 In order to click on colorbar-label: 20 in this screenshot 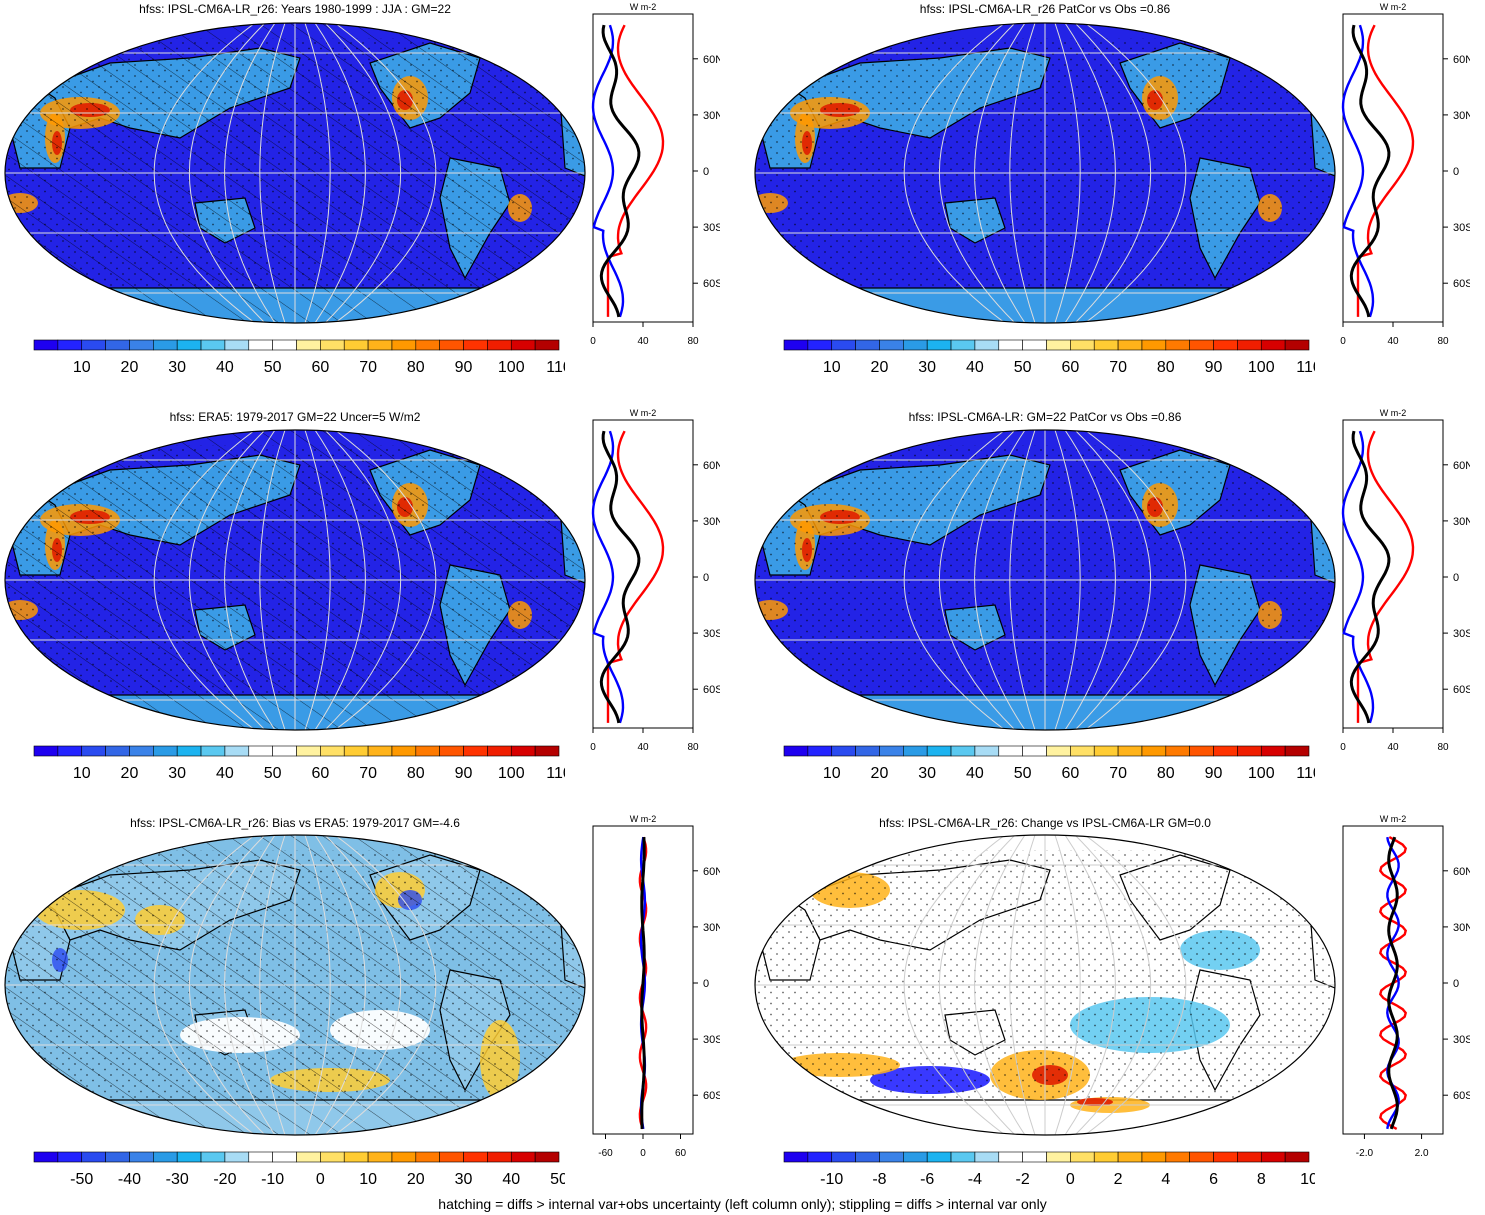, I will do `click(416, 1179)`.